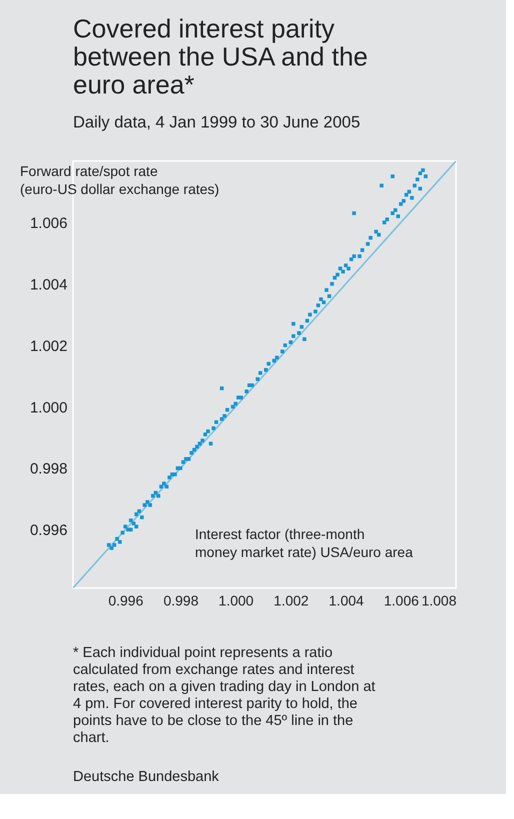 This screenshot has height=819, width=514. I want to click on x-tick-label: 1.004, so click(346, 600).